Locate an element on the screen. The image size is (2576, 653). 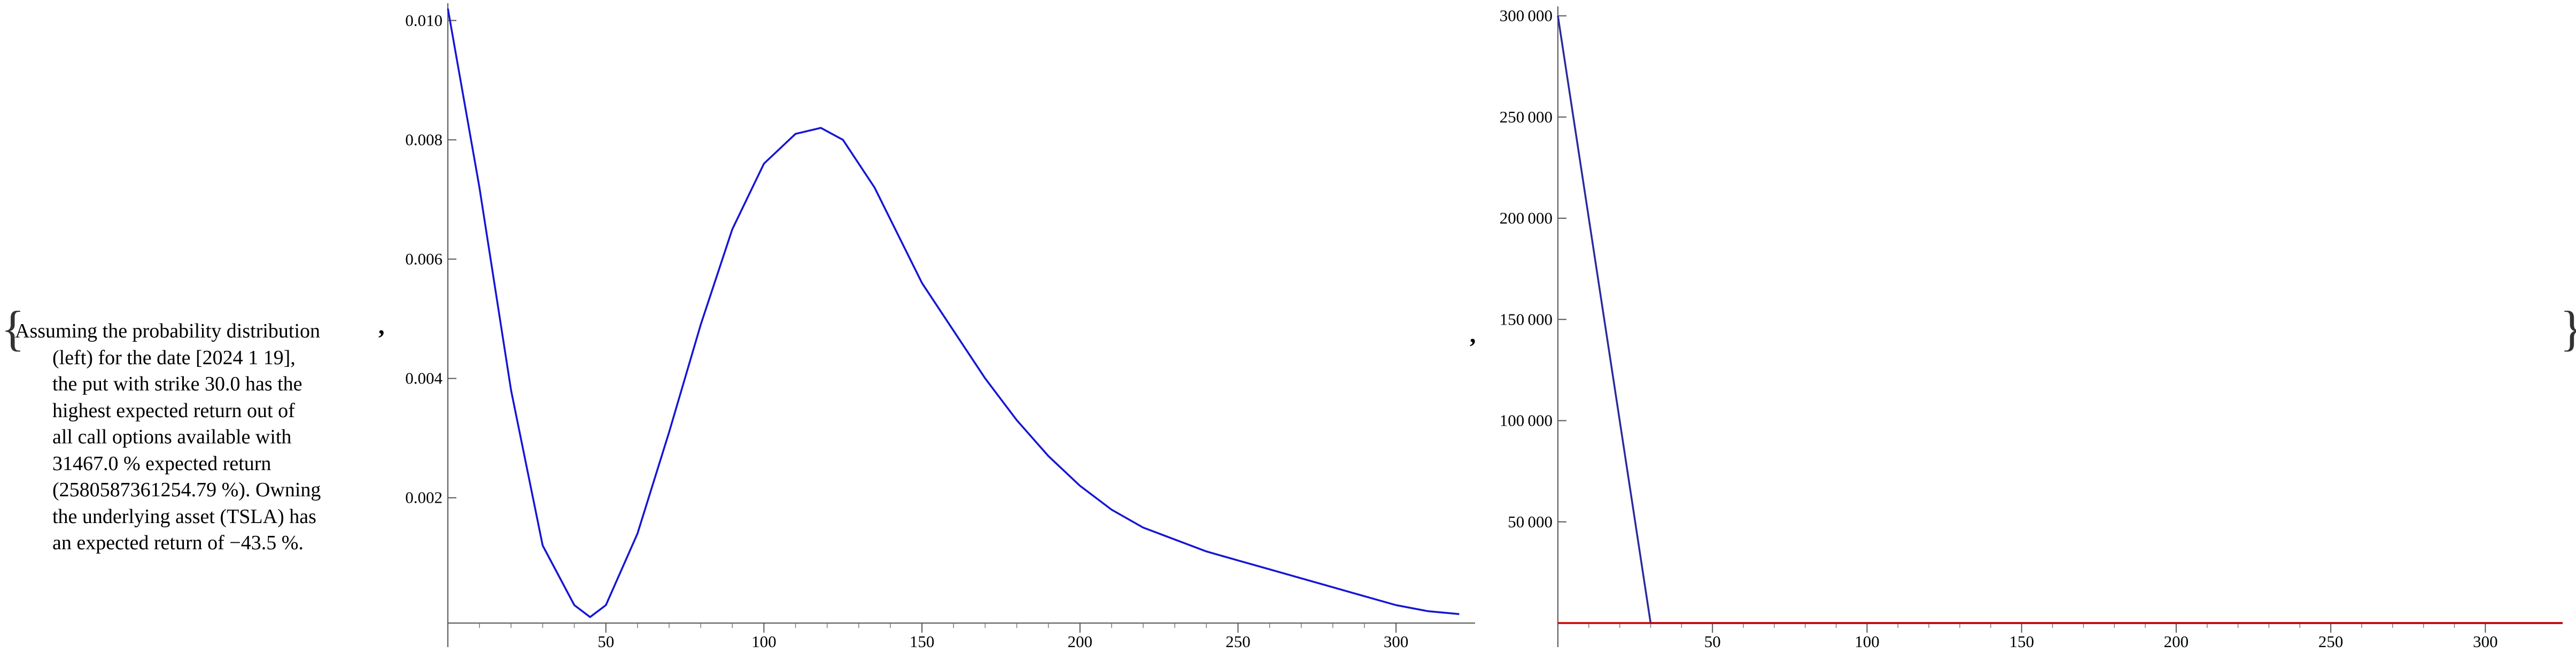
y-tick-label: 250 000 is located at coordinates (1526, 116).